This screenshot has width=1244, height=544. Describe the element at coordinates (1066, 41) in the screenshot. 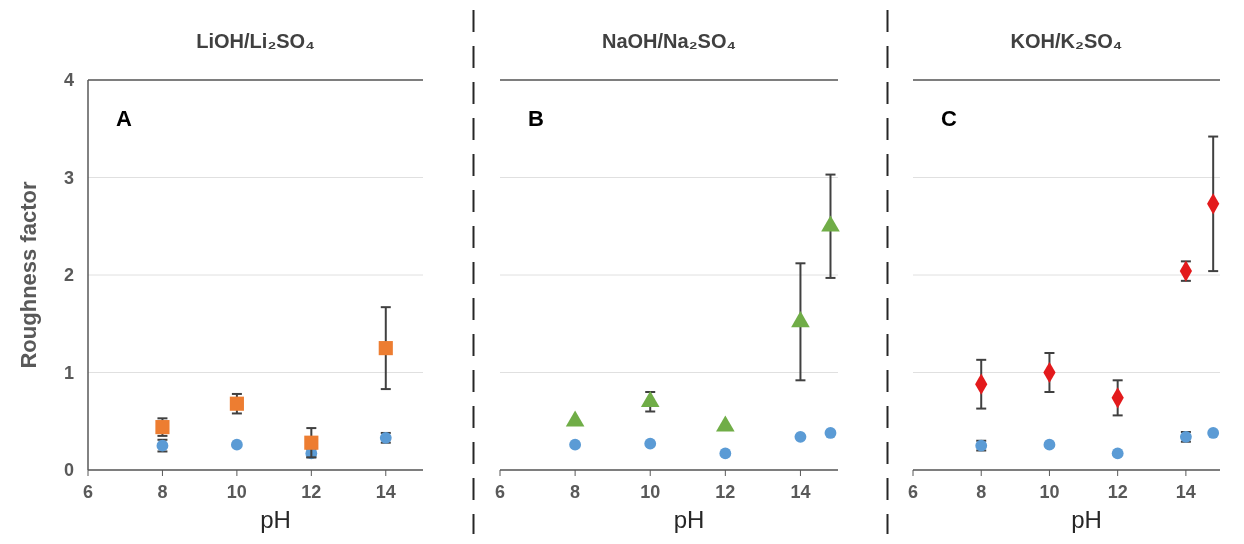

I see `chart-title: KOH/K₂SO₄` at that location.